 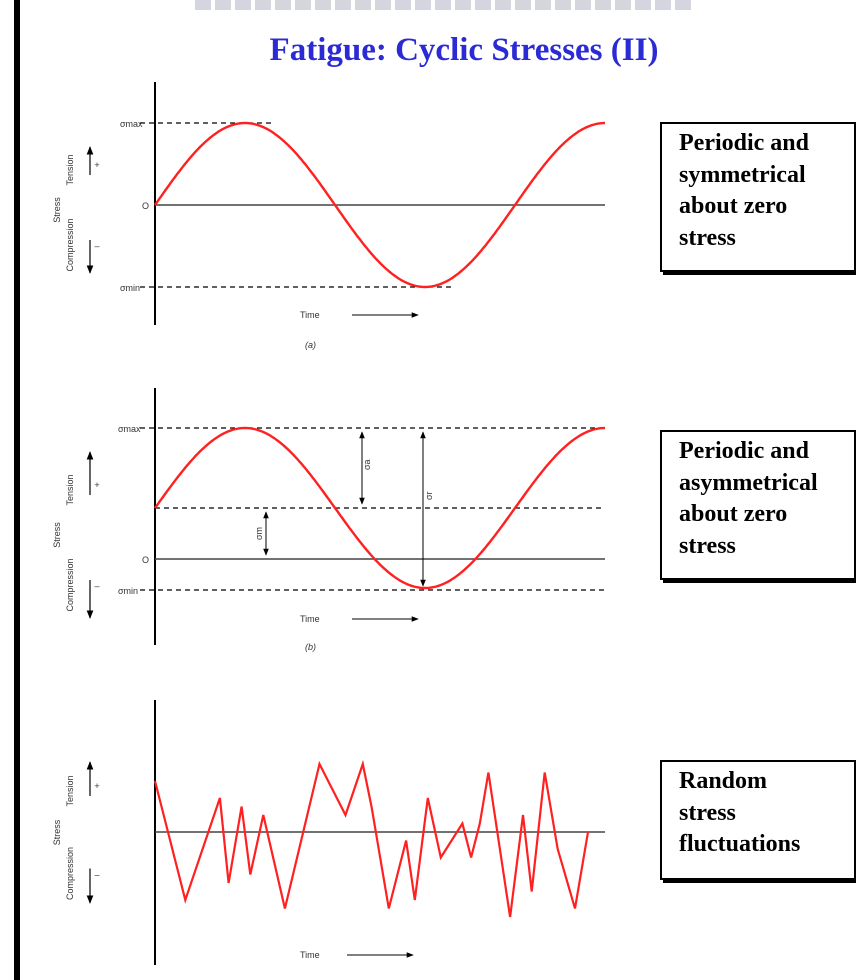 I want to click on description-box-c: Random stress fluctuations, so click(x=758, y=820).